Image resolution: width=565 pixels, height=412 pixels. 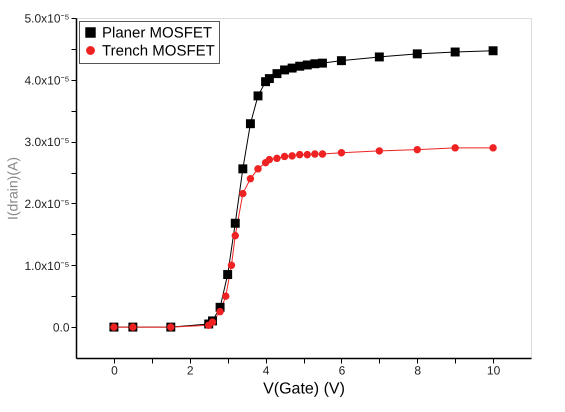 I want to click on y-tick-label: 5.0x10⁻⁵, so click(x=47, y=19).